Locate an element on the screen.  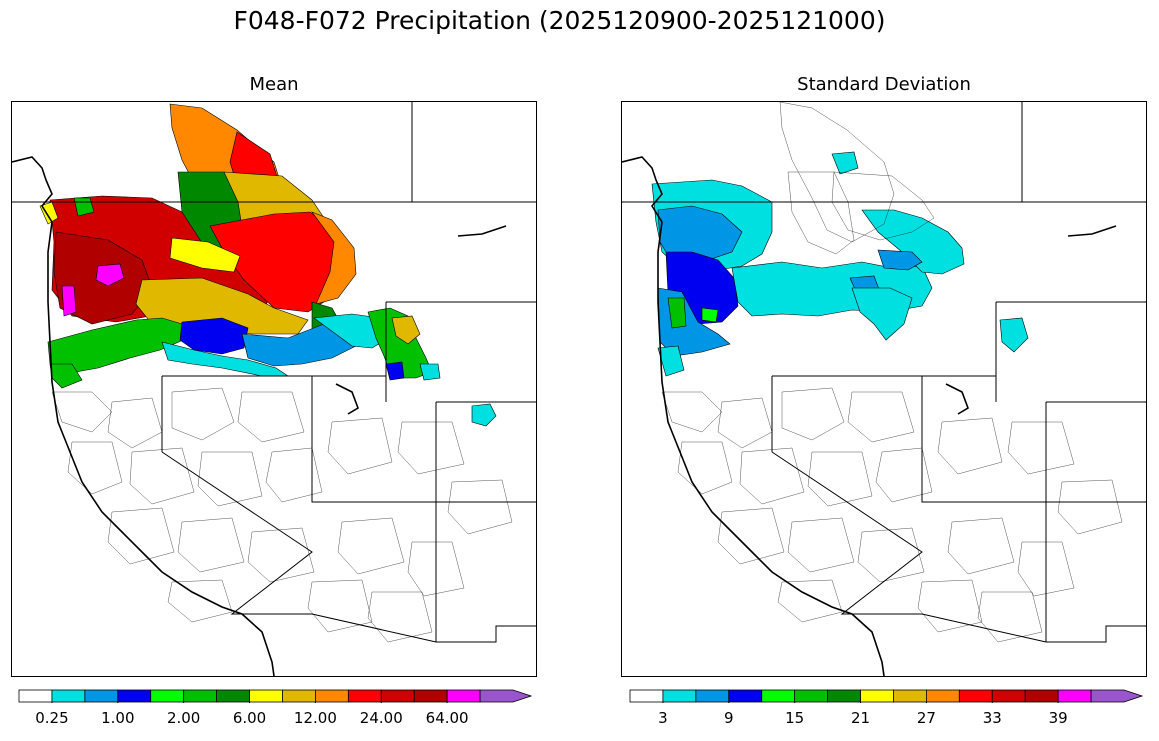
mean-colorbar-swatches is located at coordinates (275, 696).